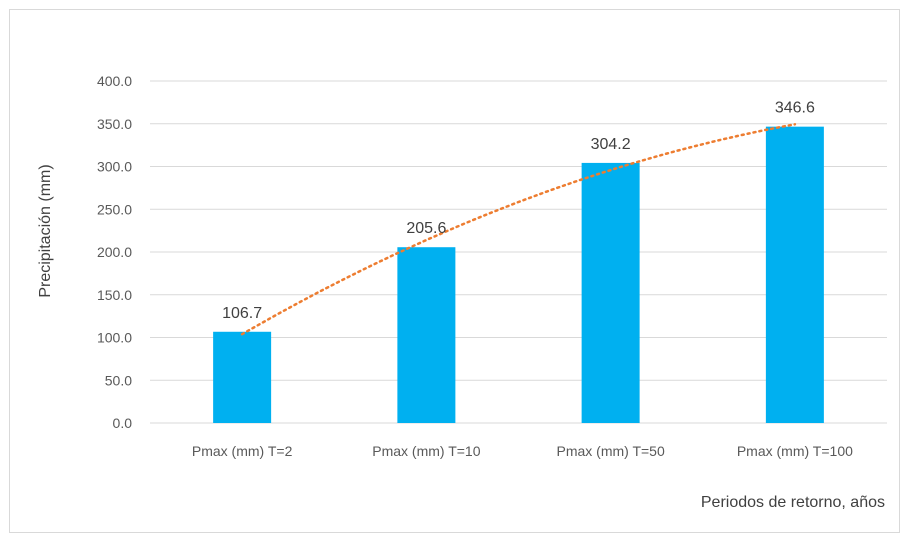 This screenshot has width=902, height=536. I want to click on data-label: 106.7, so click(242, 313).